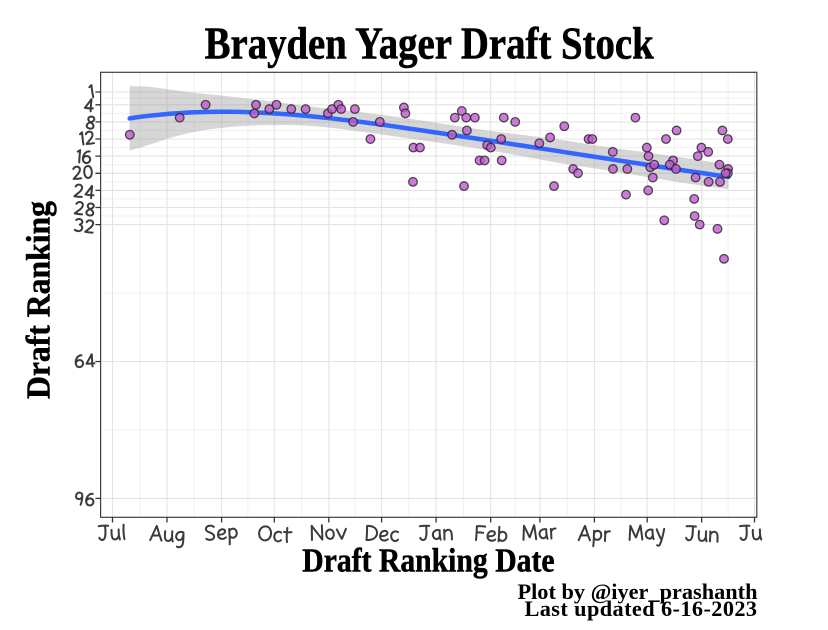 The height and width of the screenshot is (630, 828). Describe the element at coordinates (637, 592) in the screenshot. I see `svg-text: Plot by @iyer_prashanth` at that location.